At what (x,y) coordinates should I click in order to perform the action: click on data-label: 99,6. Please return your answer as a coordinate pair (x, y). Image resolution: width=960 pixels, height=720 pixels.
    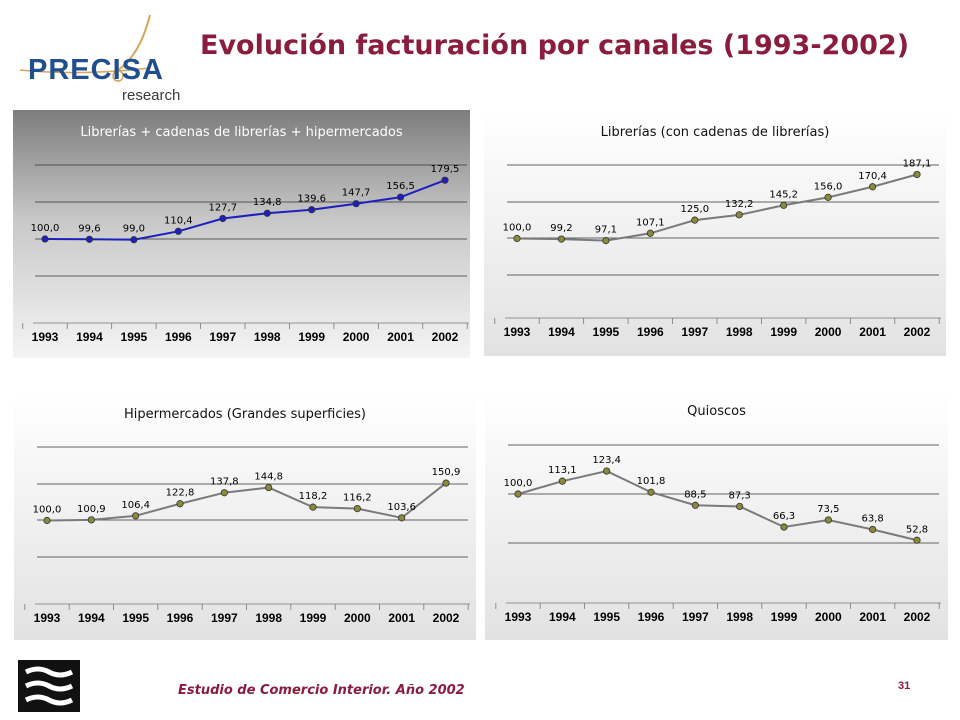
    Looking at the image, I should click on (89, 228).